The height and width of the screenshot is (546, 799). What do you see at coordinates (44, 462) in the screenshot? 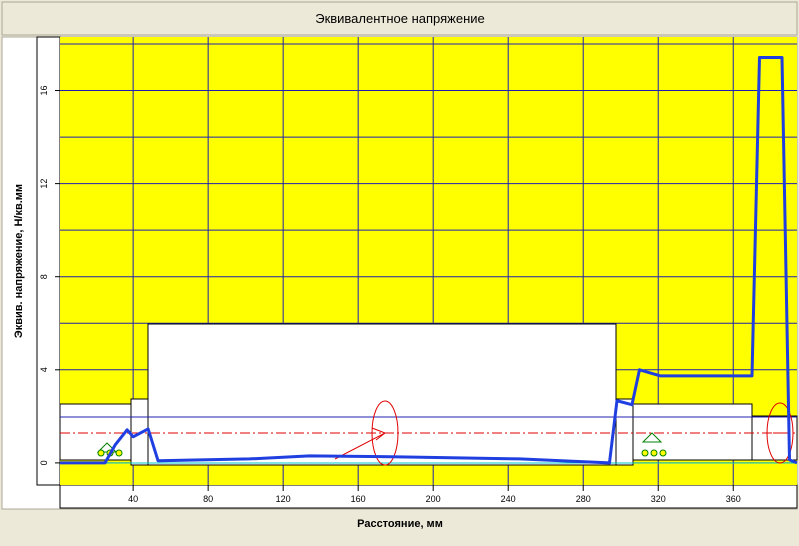
I see `y-tick-label: 0` at bounding box center [44, 462].